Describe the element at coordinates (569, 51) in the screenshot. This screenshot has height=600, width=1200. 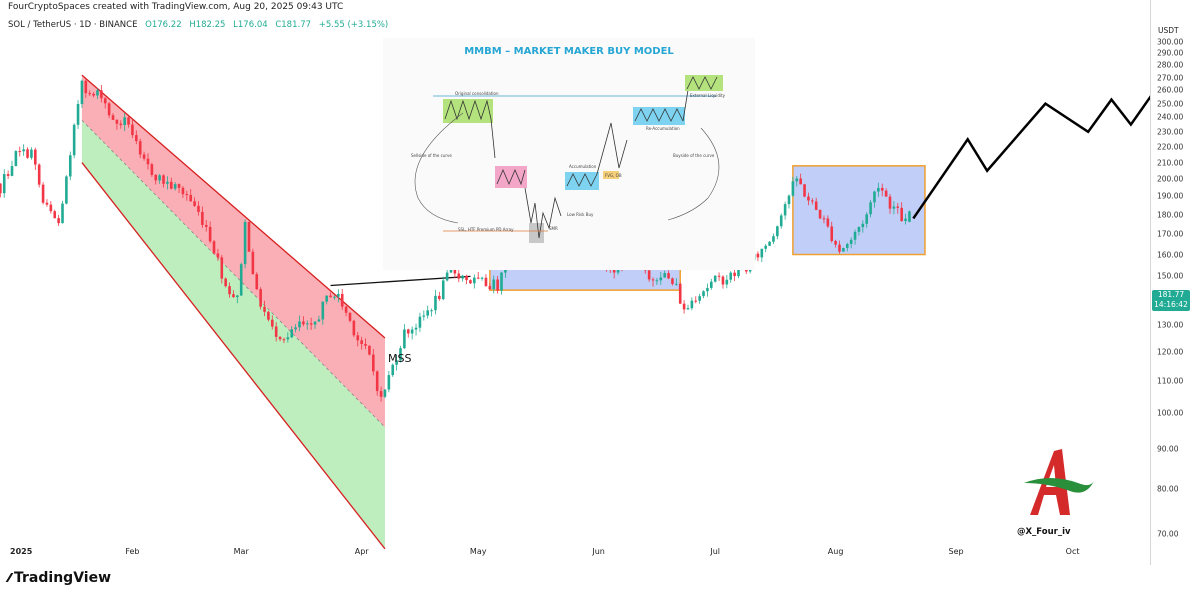
I see `mmbm-title: MMBM – MARKET MAKER BUY MODEL` at that location.